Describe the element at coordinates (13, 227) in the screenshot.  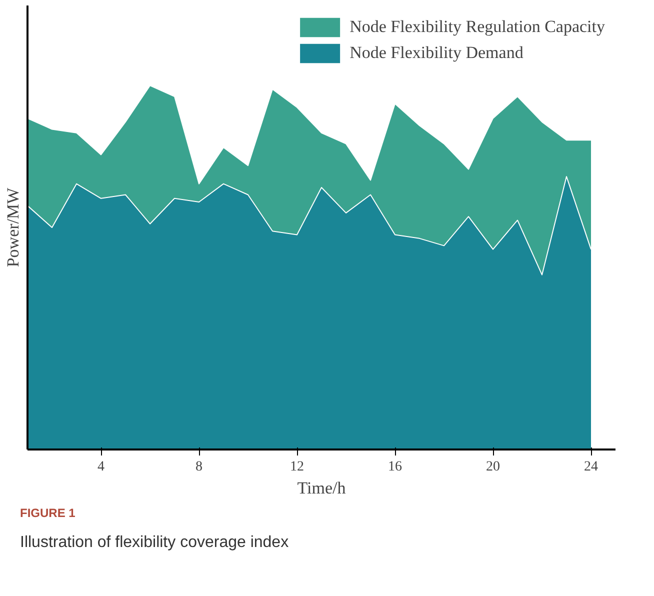
I see `y-axis-title: Power/MW` at that location.